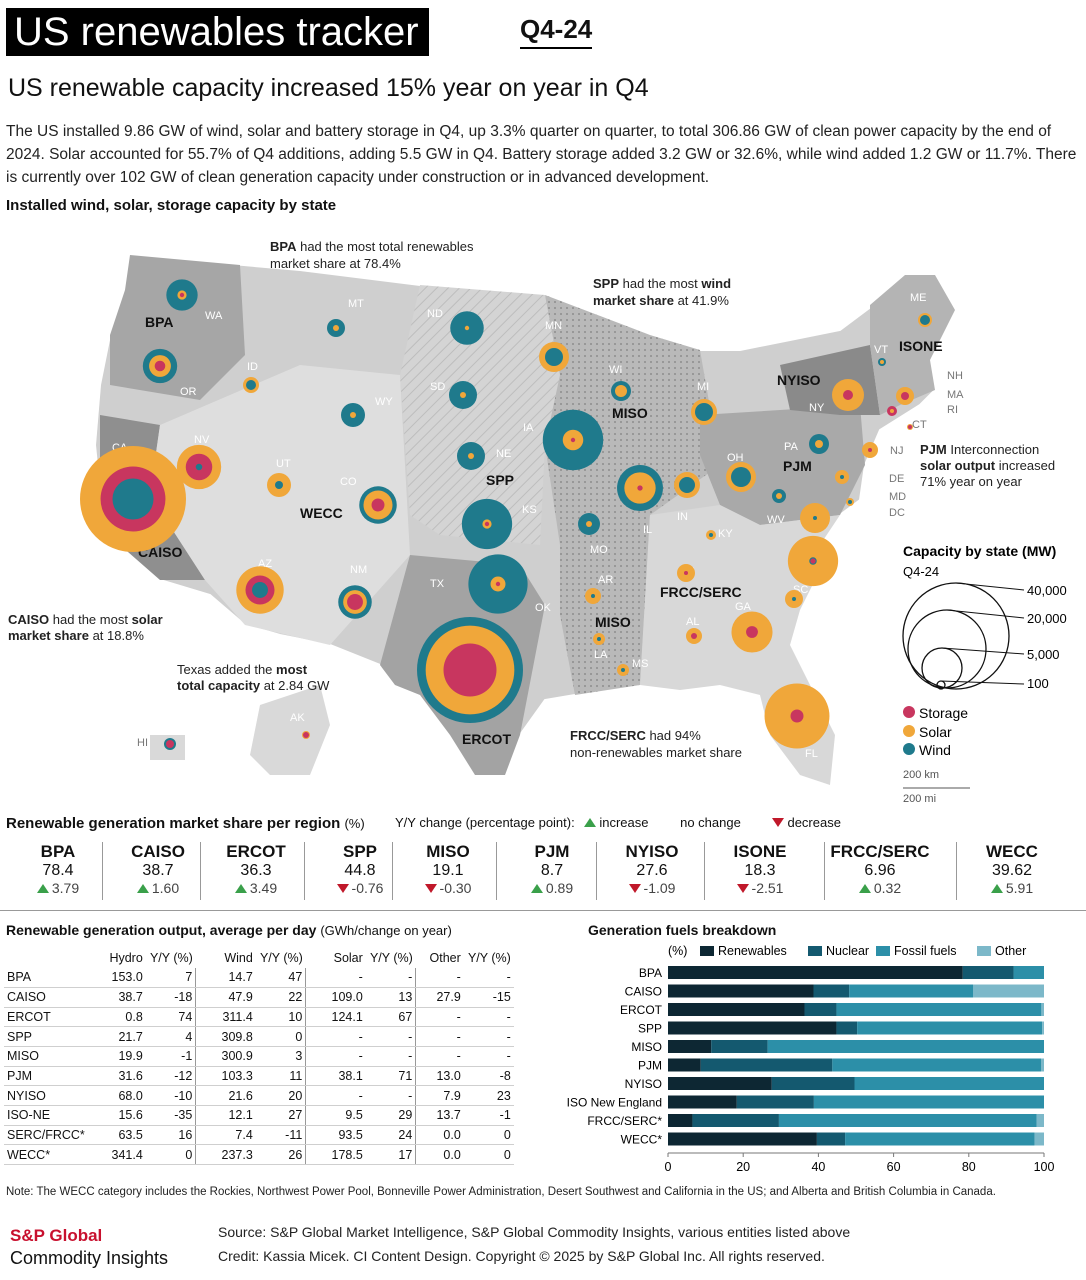 The image size is (1086, 1280). I want to click on region-share-change: 5.91, so click(1012, 888).